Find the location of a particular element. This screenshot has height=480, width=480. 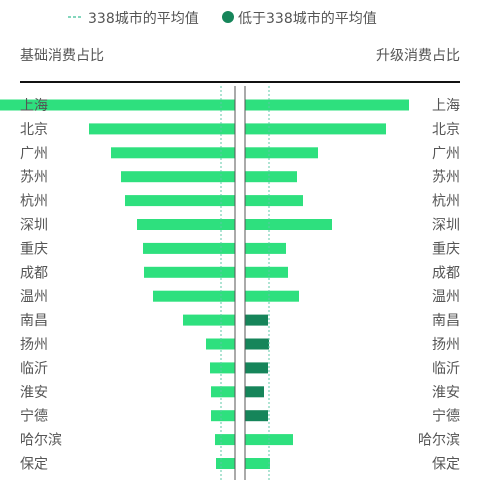

right-category-label-0: 上海 is located at coordinates (446, 106).